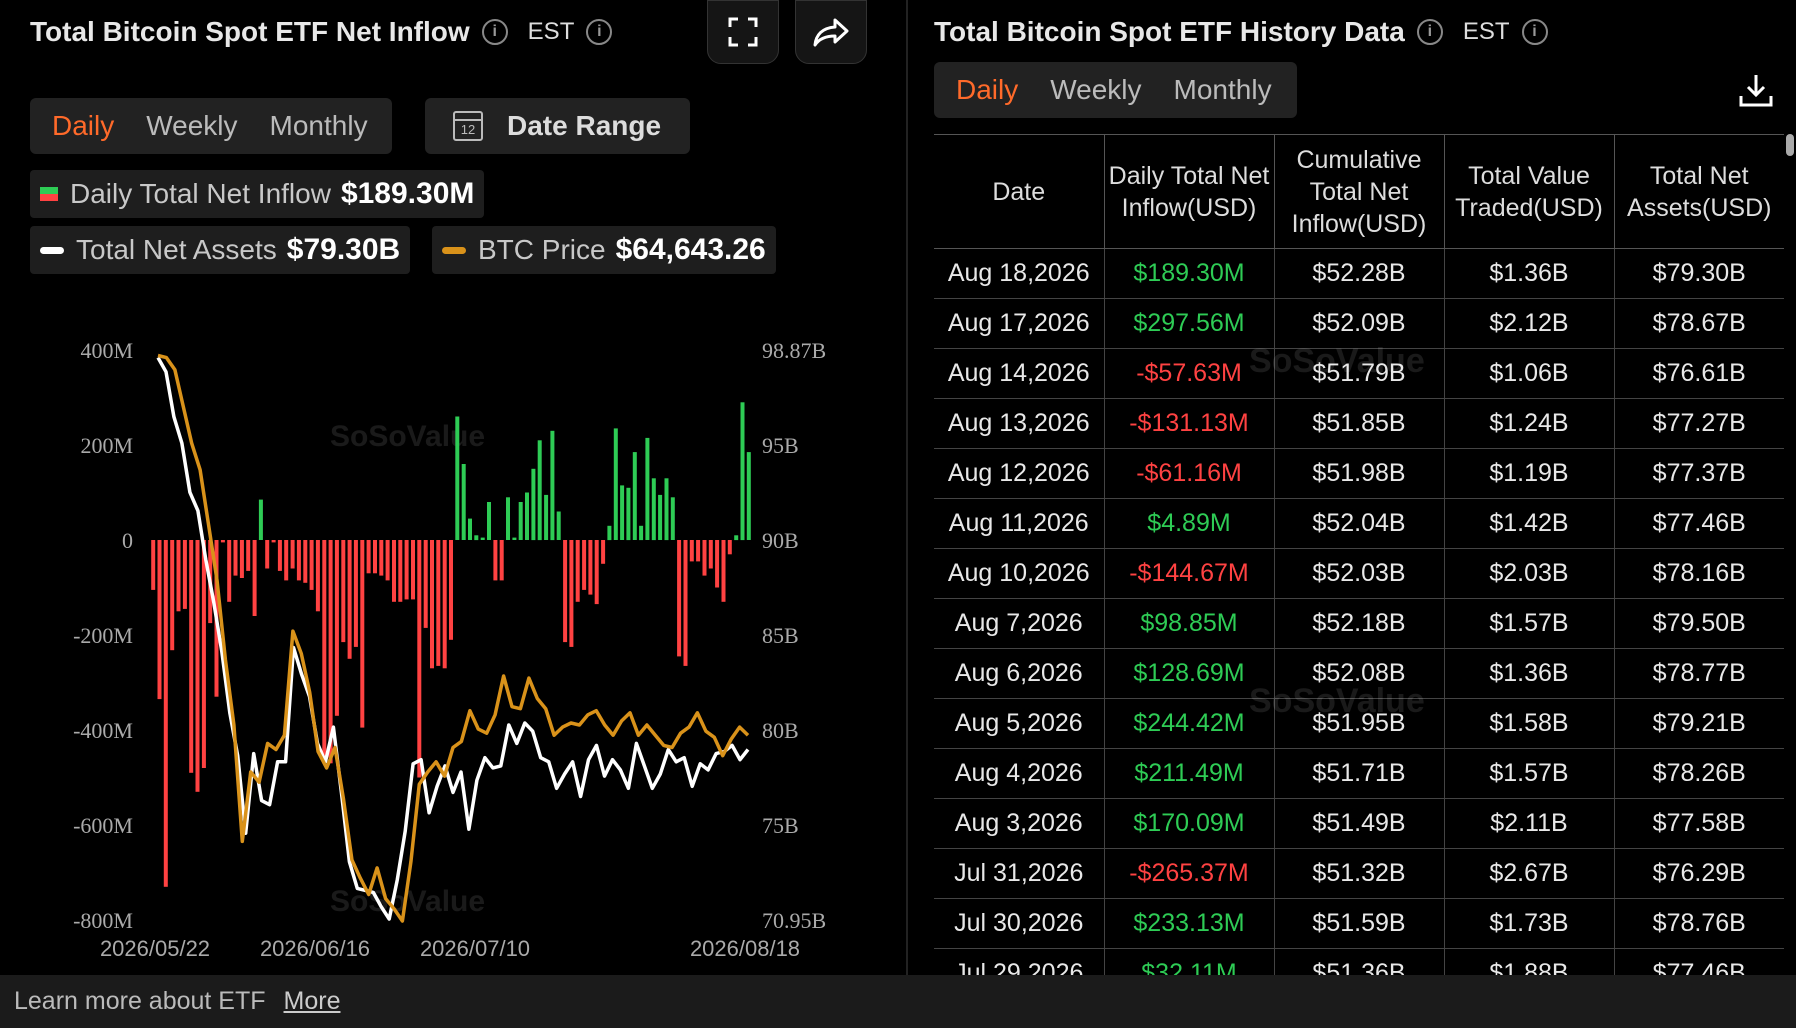 The image size is (1796, 1028). What do you see at coordinates (1019, 773) in the screenshot?
I see `cell-date: Aug 4,2026` at bounding box center [1019, 773].